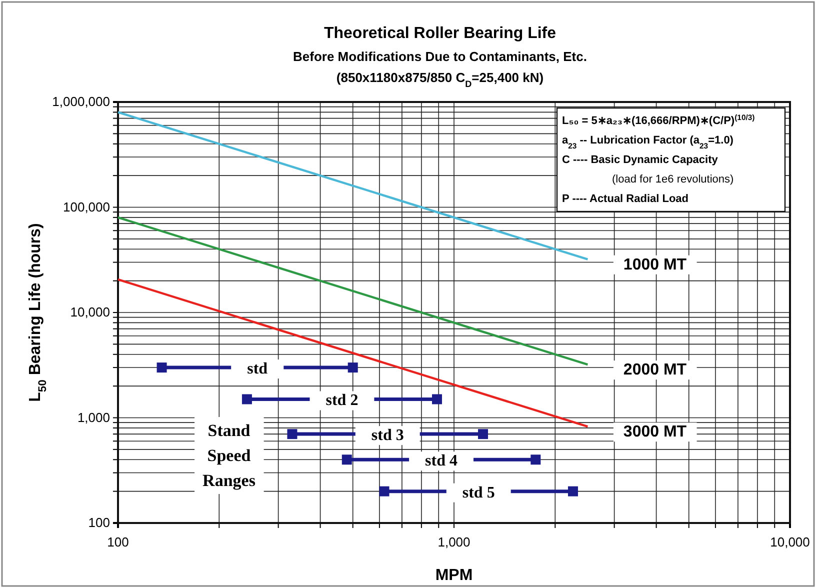  Describe the element at coordinates (93, 417) in the screenshot. I see `y-tick-label: 1,000` at that location.